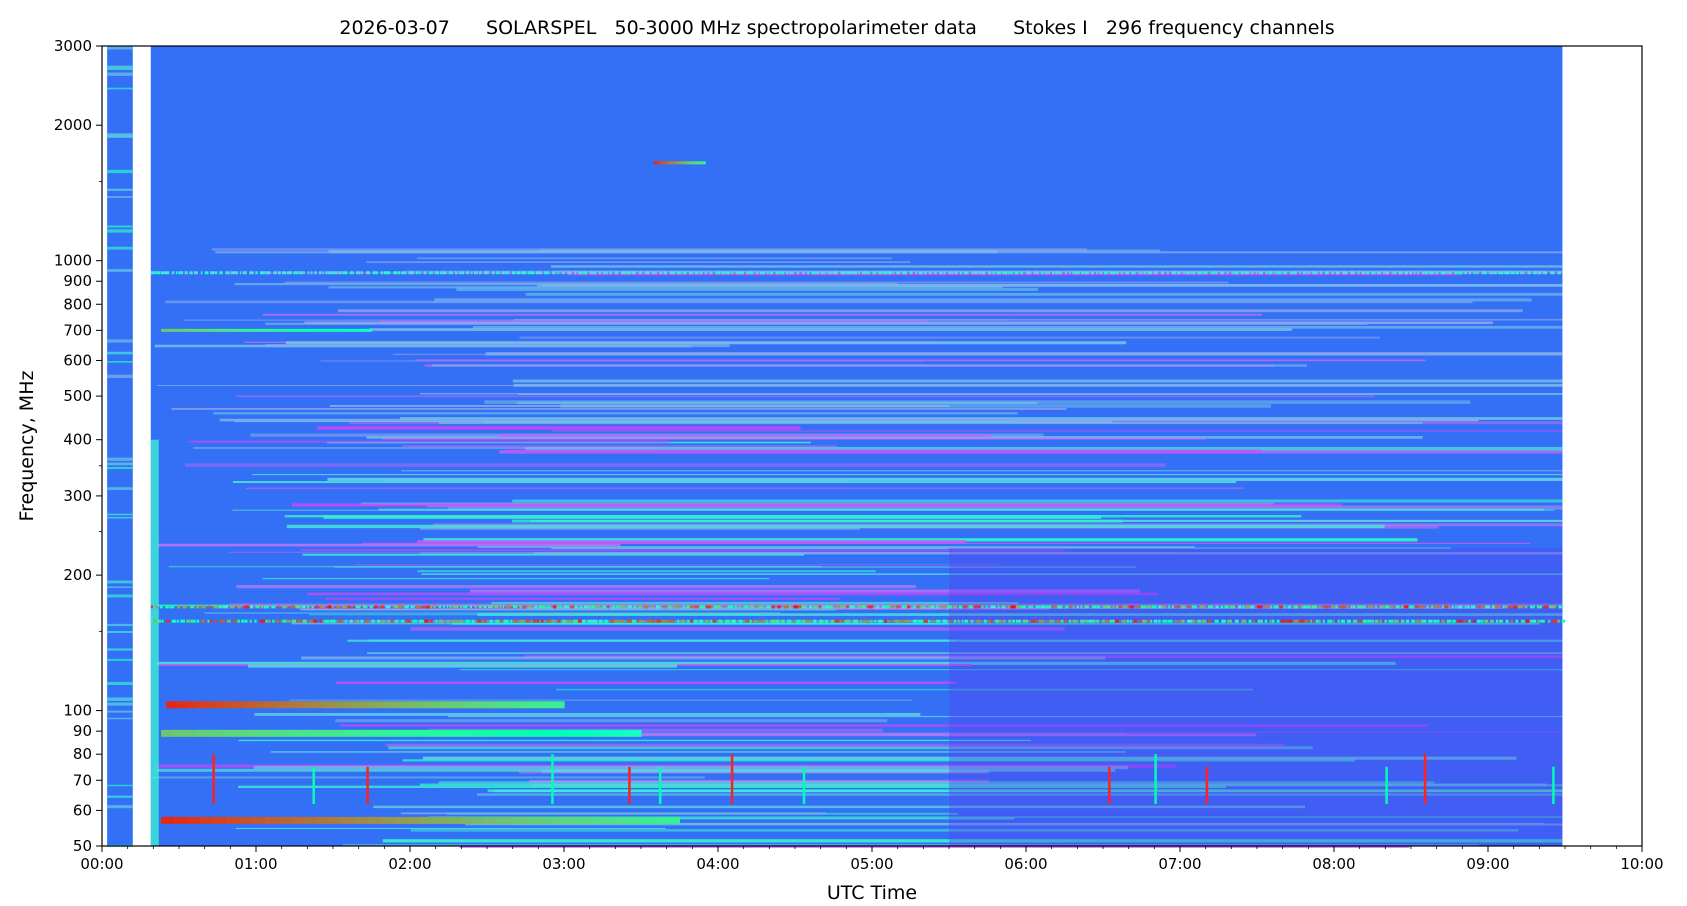  Describe the element at coordinates (101, 864) in the screenshot. I see `x-tick-label: 00:00` at that location.